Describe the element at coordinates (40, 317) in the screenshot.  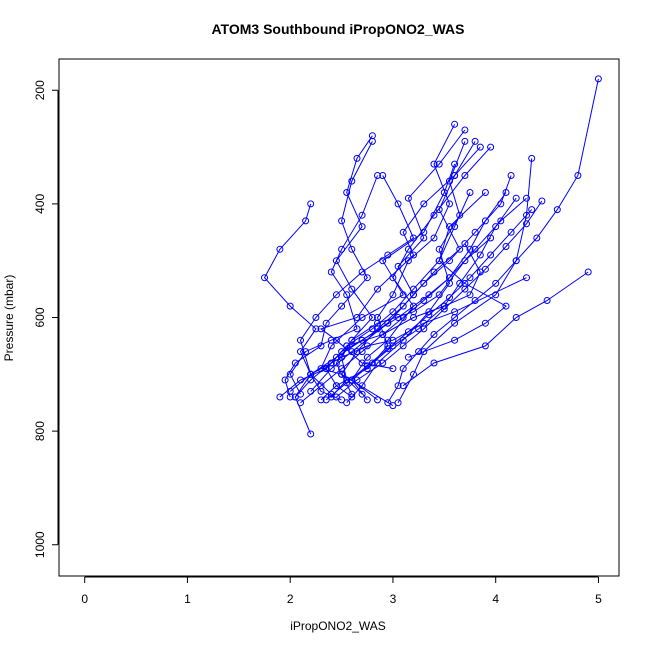
I see `y-tick-label: 600` at that location.